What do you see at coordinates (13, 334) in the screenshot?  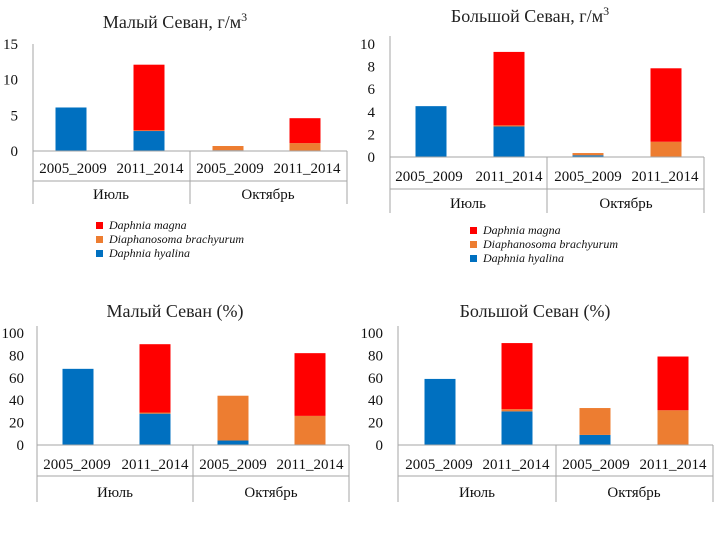 I see `chart3-ytick-5: 100` at bounding box center [13, 334].